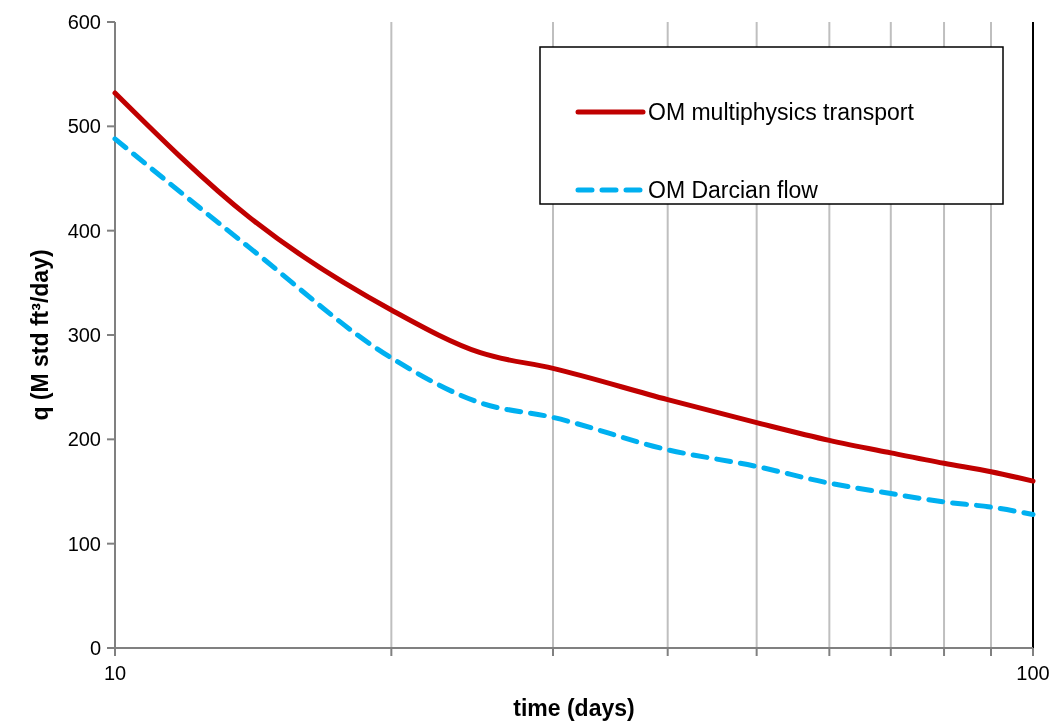 The width and height of the screenshot is (1060, 724). I want to click on y-tick-label: 100, so click(84, 543).